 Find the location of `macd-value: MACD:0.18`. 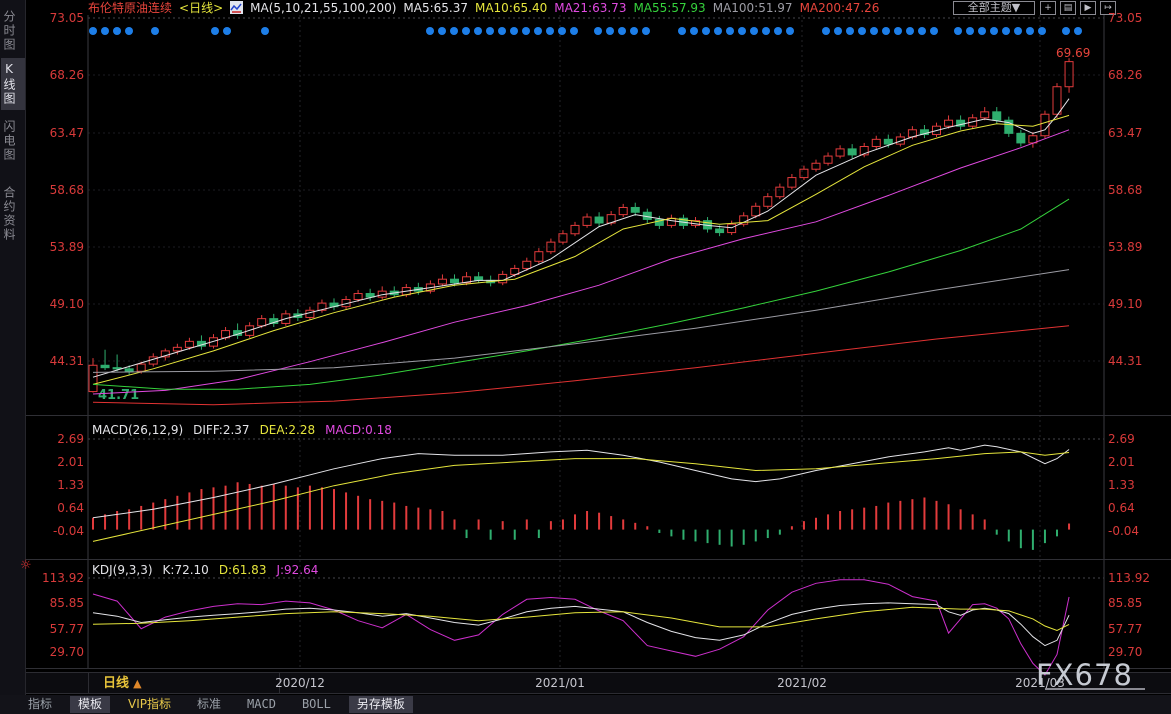

macd-value: MACD:0.18 is located at coordinates (358, 430).